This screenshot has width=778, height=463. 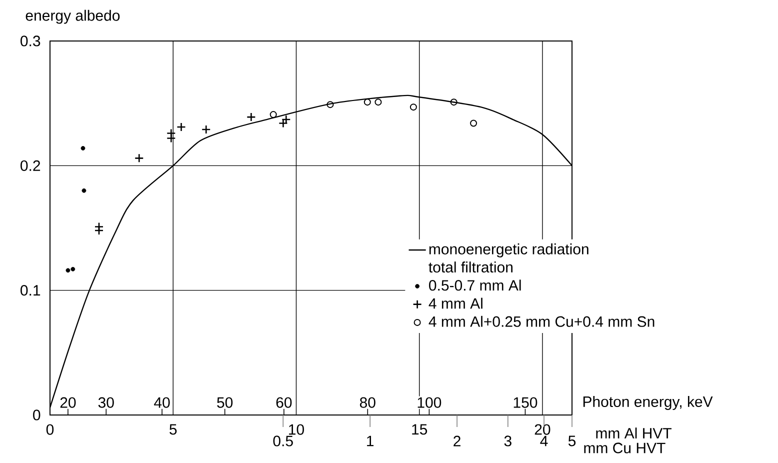 I want to click on annotation: 80, so click(x=368, y=402).